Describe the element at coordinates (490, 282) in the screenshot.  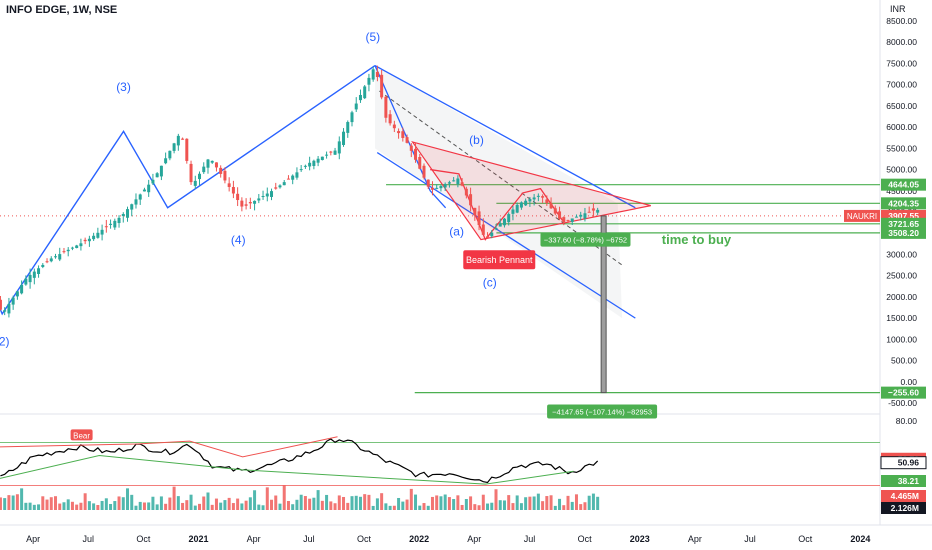
I see `wave-label: (c)` at that location.